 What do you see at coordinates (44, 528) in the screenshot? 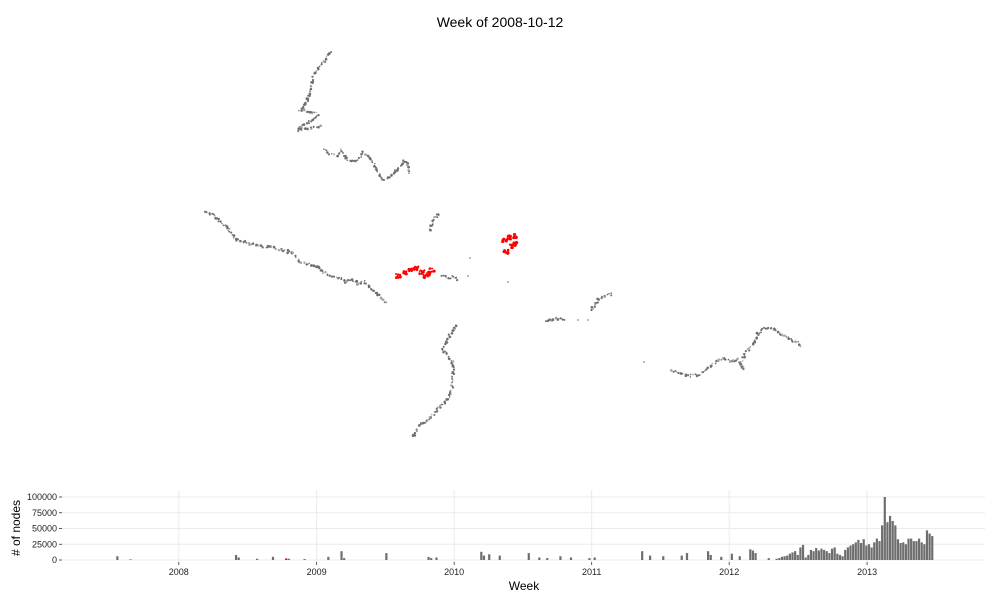
I see `histogram-y-ticks: 0 25000 50000 75000 100000` at bounding box center [44, 528].